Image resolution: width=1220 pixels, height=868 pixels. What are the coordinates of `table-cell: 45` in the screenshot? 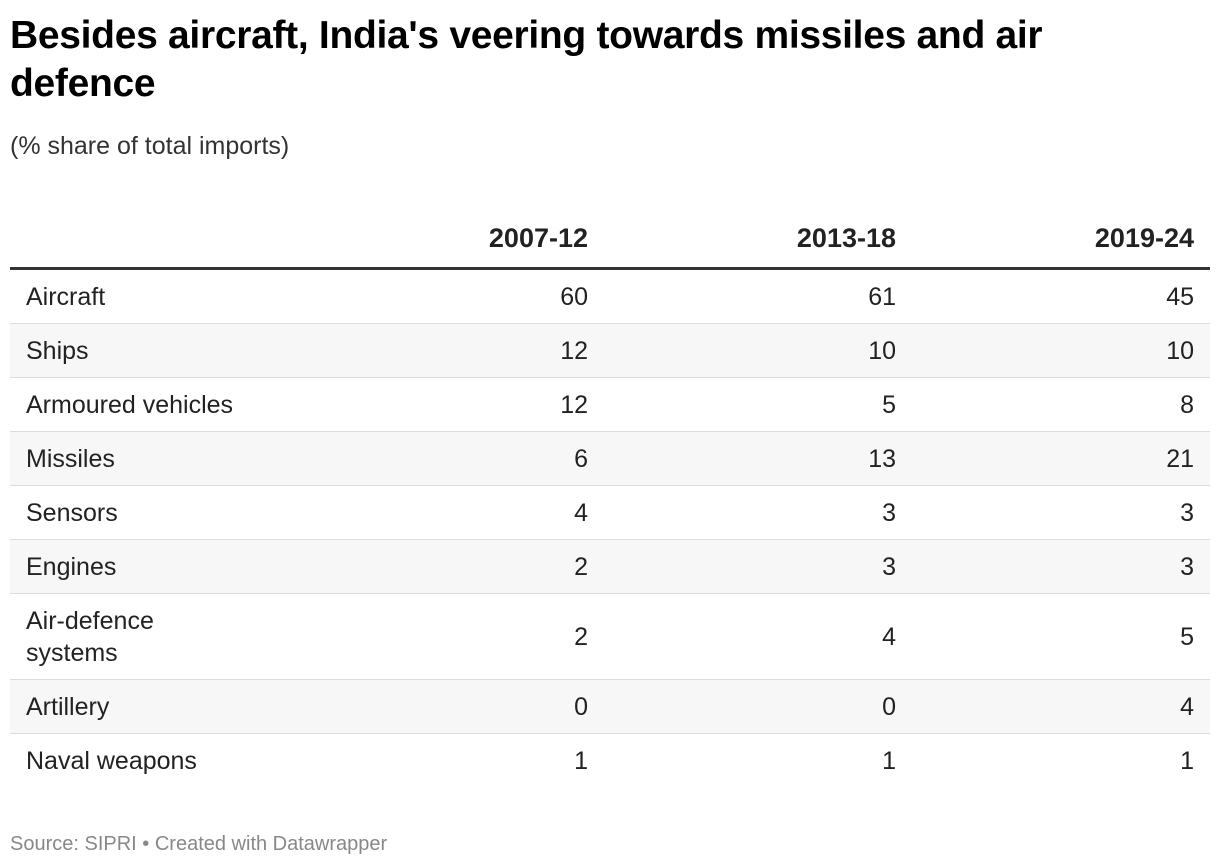 It's located at (1180, 297).